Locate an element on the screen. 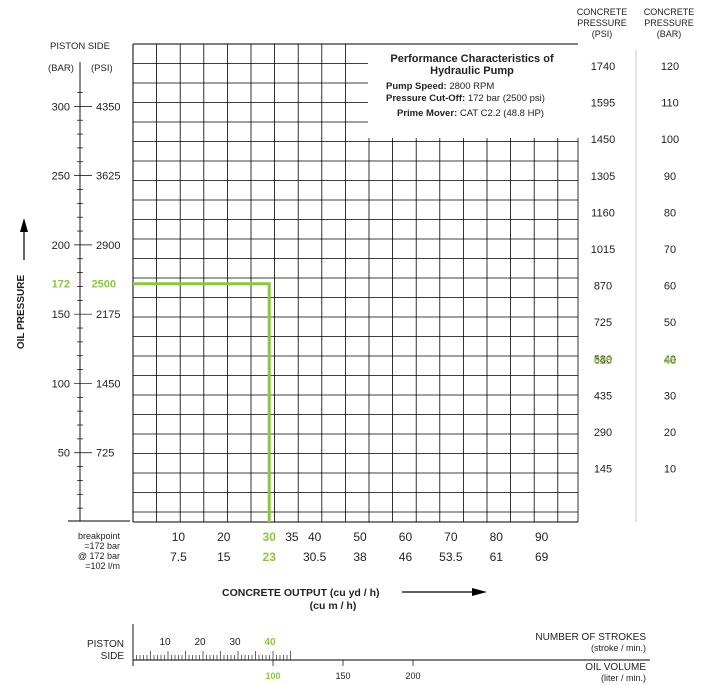 The width and height of the screenshot is (712, 685). left-tick-bar: 300 is located at coordinates (61, 107).